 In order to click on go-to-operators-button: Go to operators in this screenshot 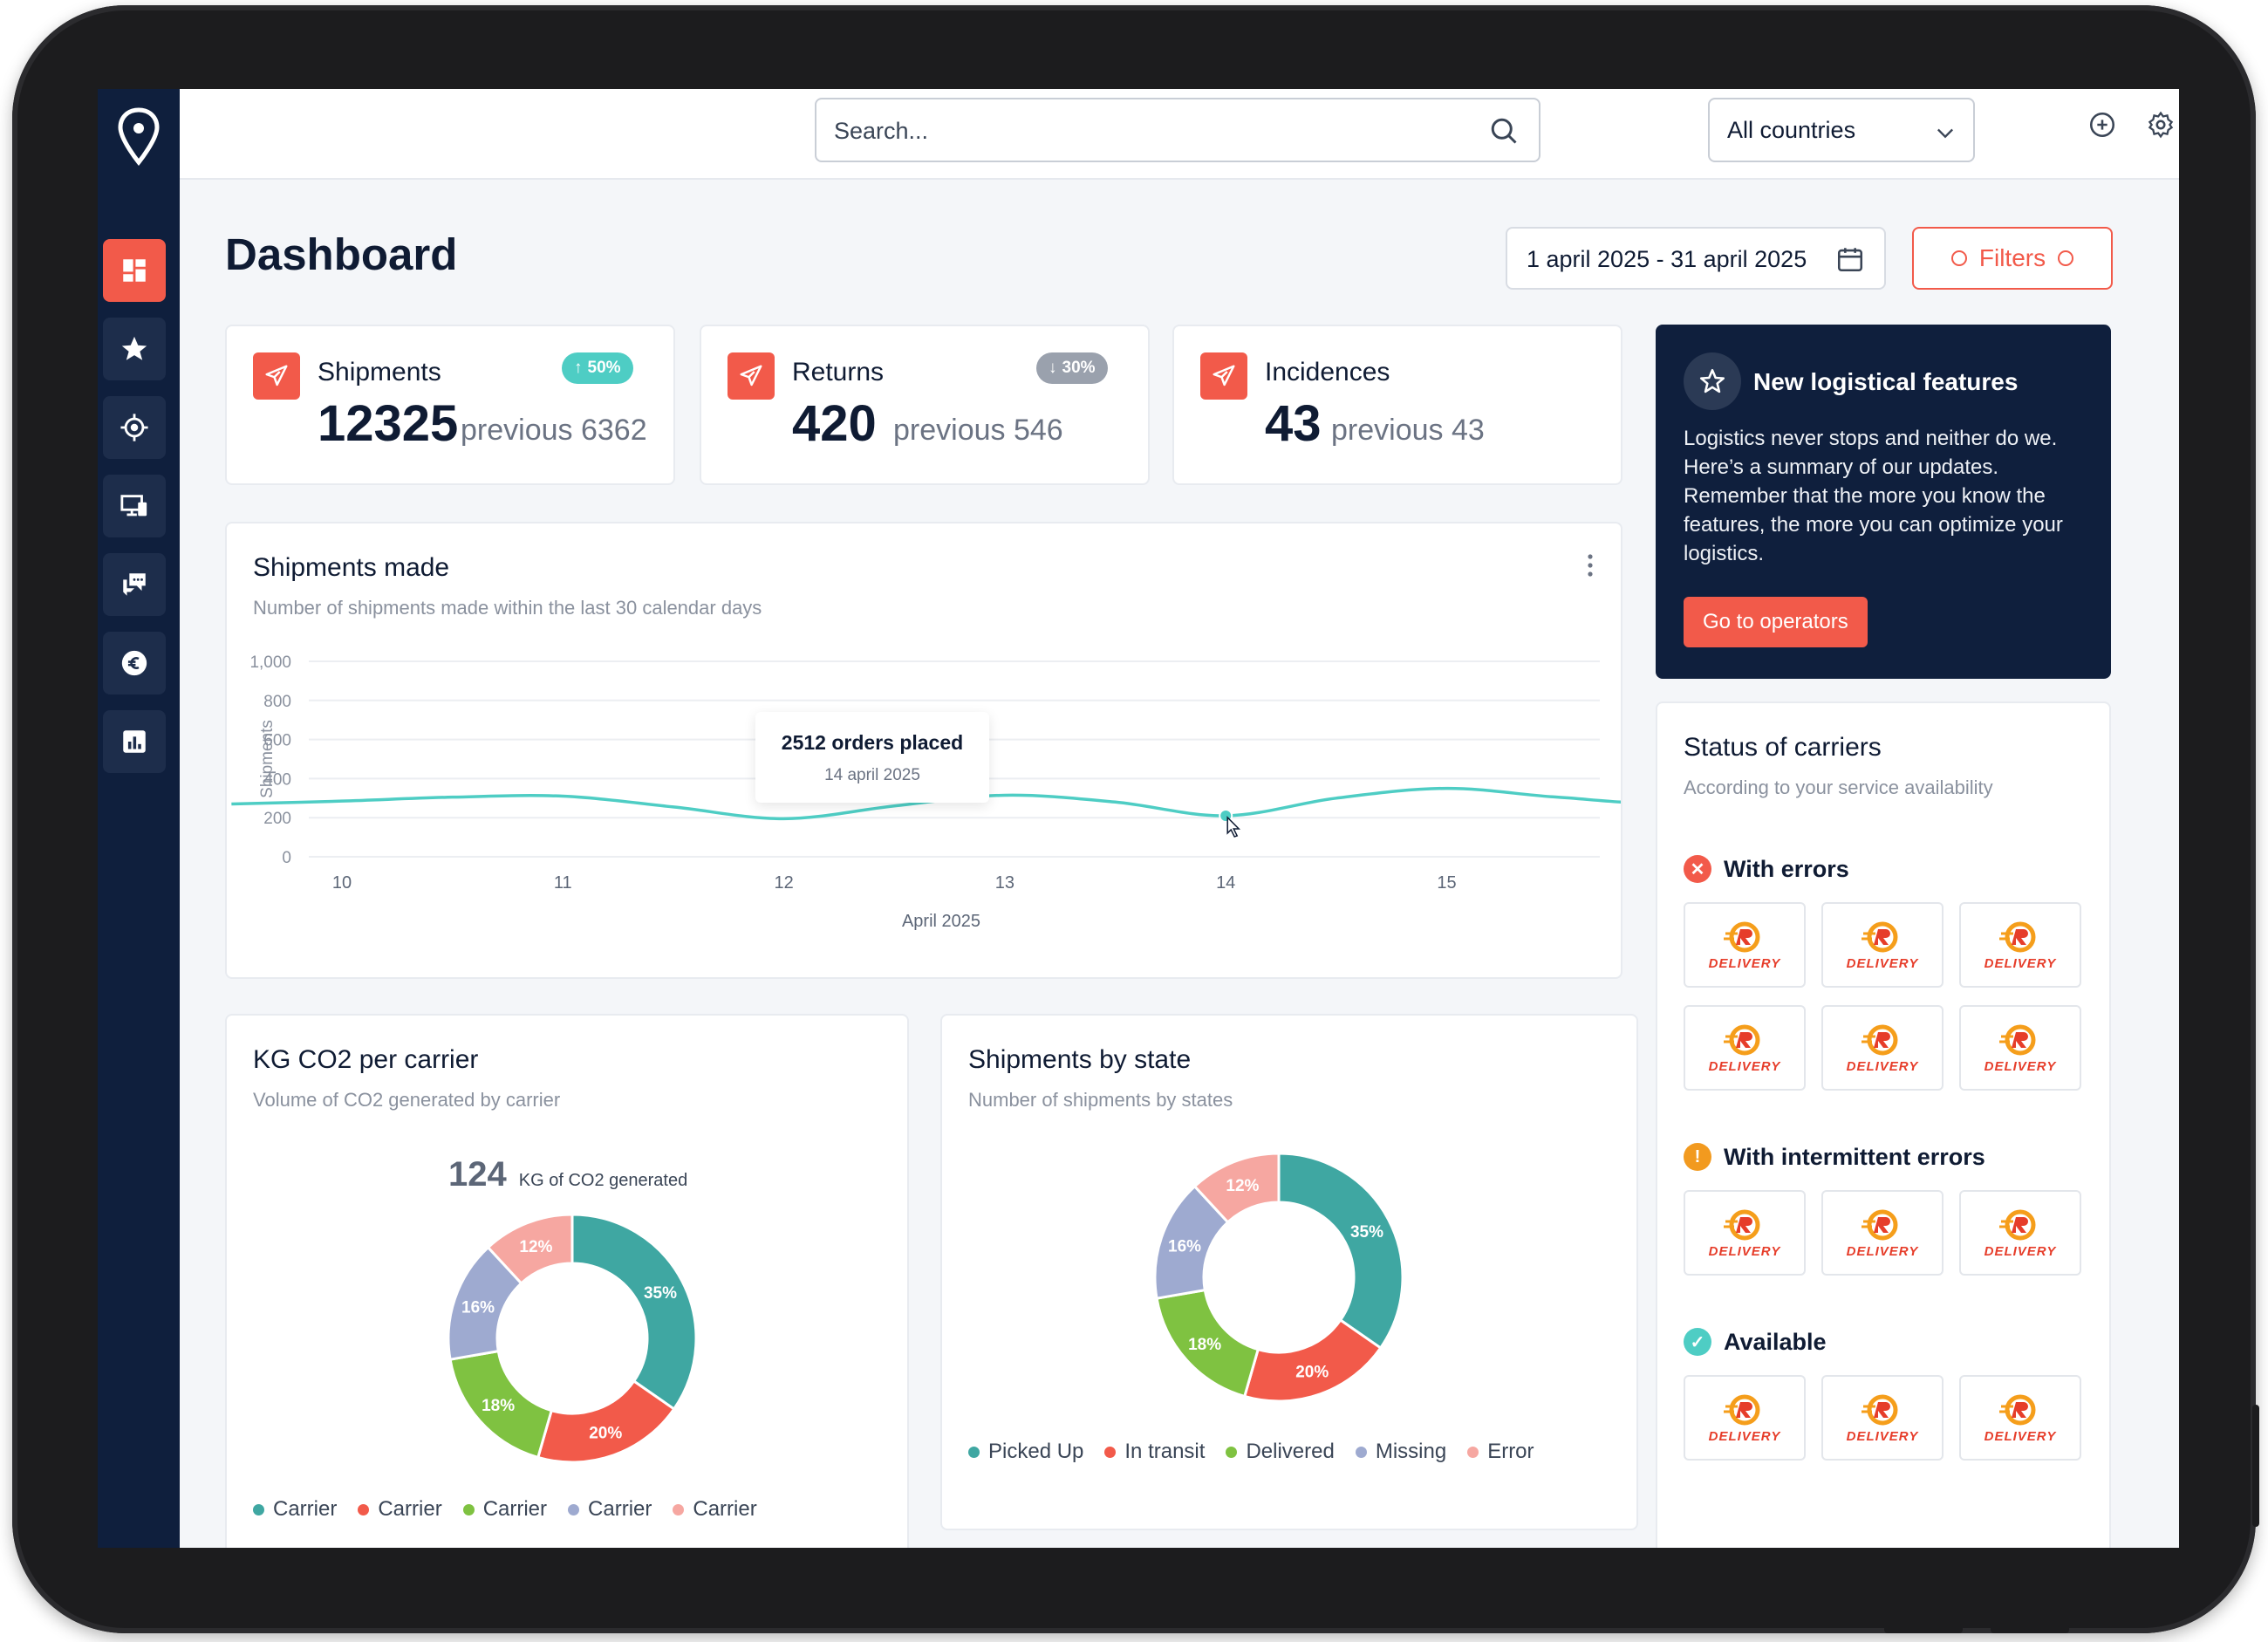, I will do `click(1776, 622)`.